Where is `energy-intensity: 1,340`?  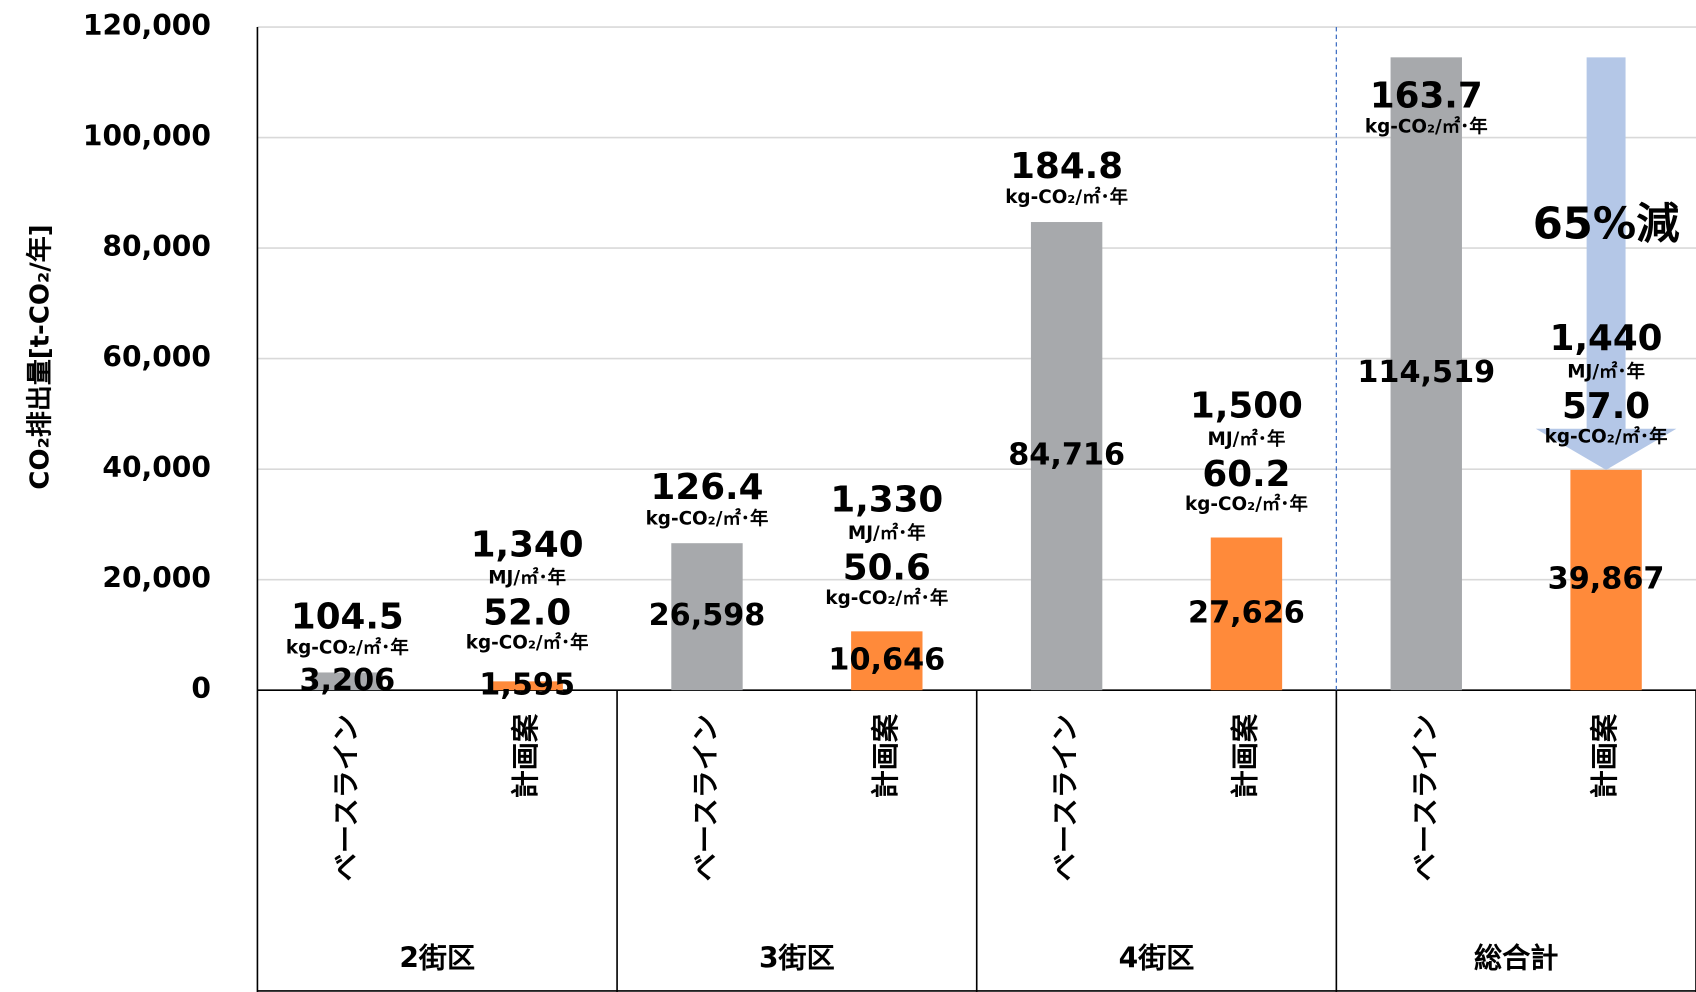 energy-intensity: 1,340 is located at coordinates (527, 544).